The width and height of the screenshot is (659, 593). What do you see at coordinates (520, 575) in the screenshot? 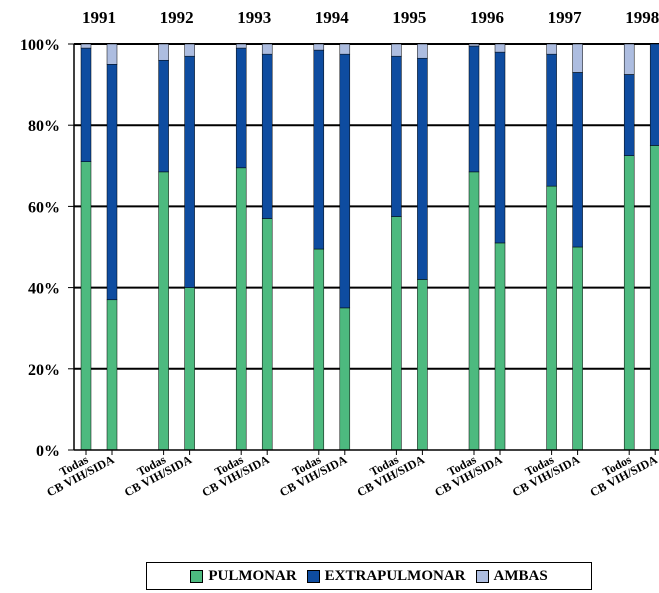
I see `legend-label-ambas: AMBAS` at bounding box center [520, 575].